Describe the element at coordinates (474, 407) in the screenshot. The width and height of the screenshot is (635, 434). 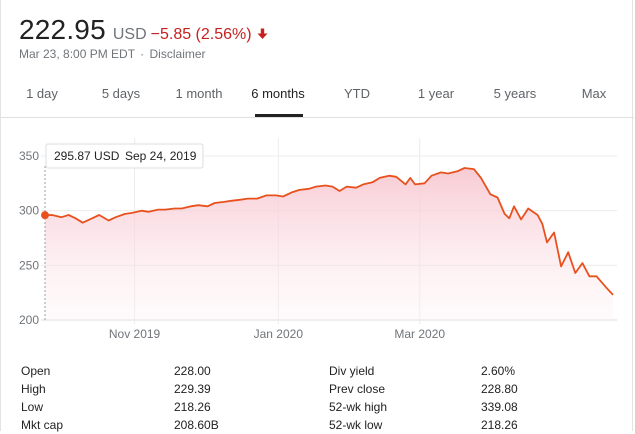
I see `stat-52wk-high: 52-wk high 339.08` at that location.